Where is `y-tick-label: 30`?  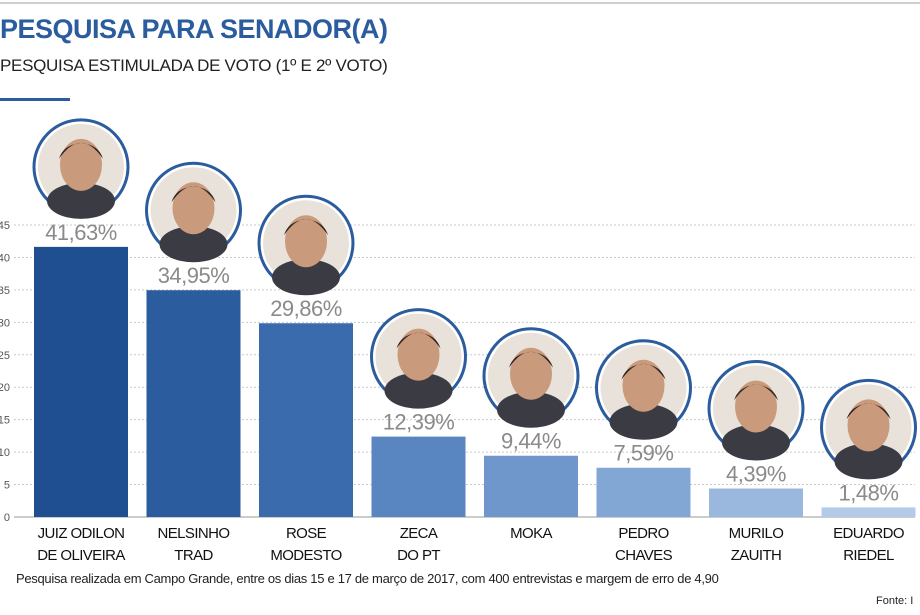 y-tick-label: 30 is located at coordinates (5, 323).